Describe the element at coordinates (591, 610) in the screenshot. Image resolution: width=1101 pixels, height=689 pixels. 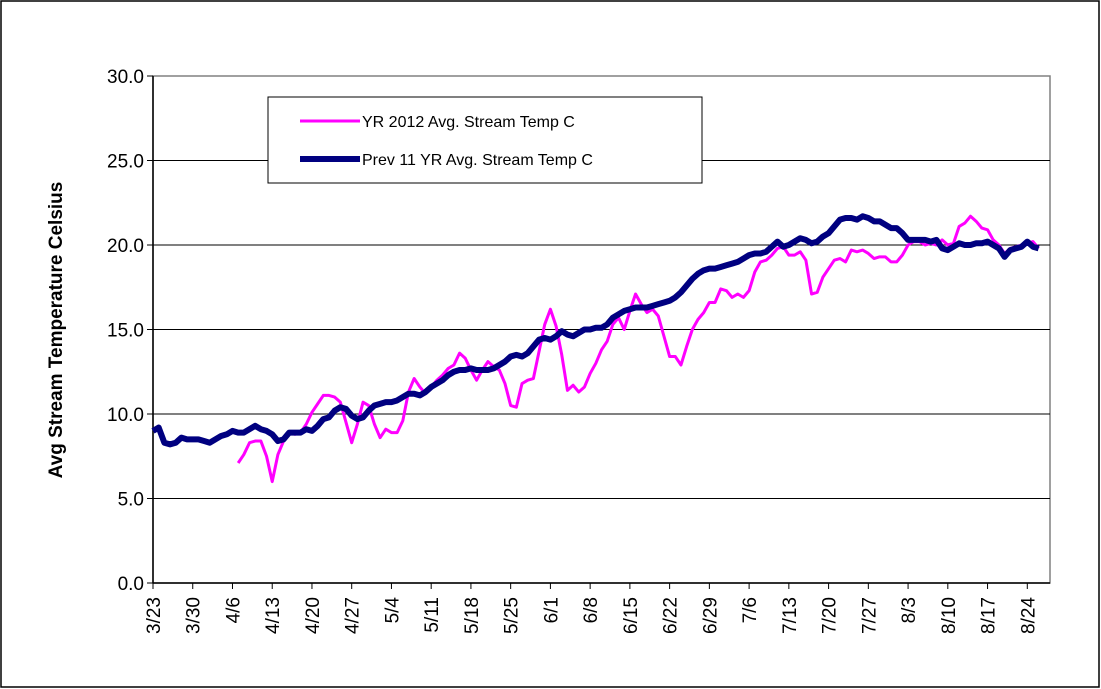
I see `x-tick-label: 6/8` at that location.